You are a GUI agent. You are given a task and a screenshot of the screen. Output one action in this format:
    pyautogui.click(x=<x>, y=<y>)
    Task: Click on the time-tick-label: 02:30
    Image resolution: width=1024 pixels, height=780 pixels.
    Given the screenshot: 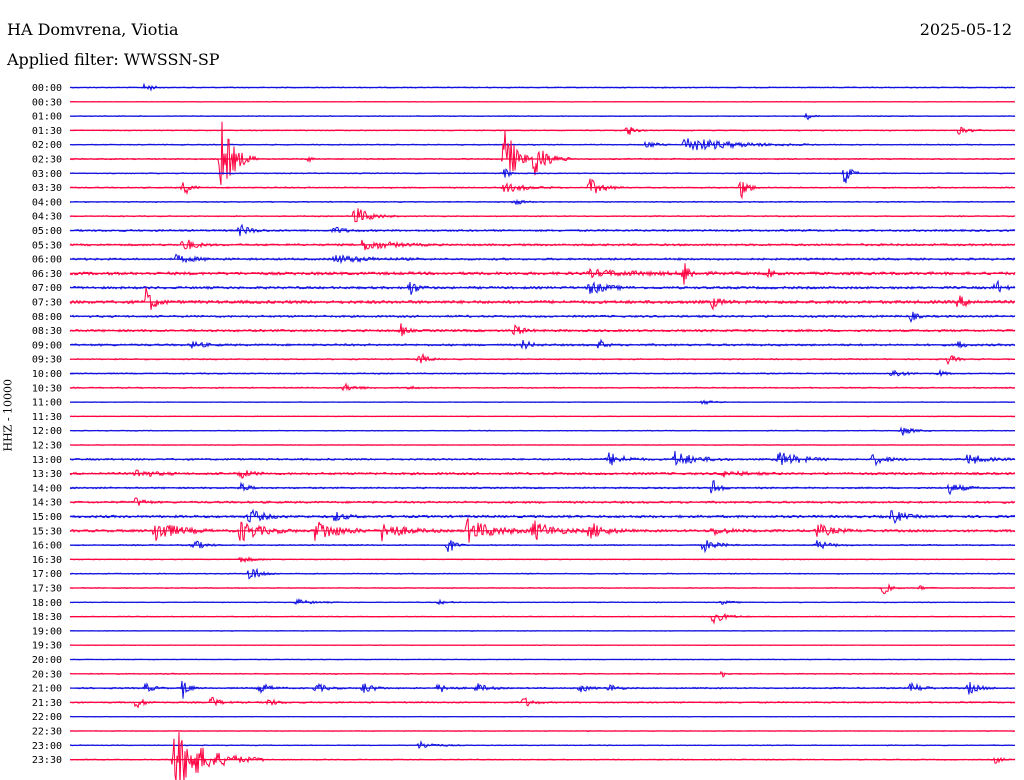 What is the action you would take?
    pyautogui.click(x=47, y=160)
    